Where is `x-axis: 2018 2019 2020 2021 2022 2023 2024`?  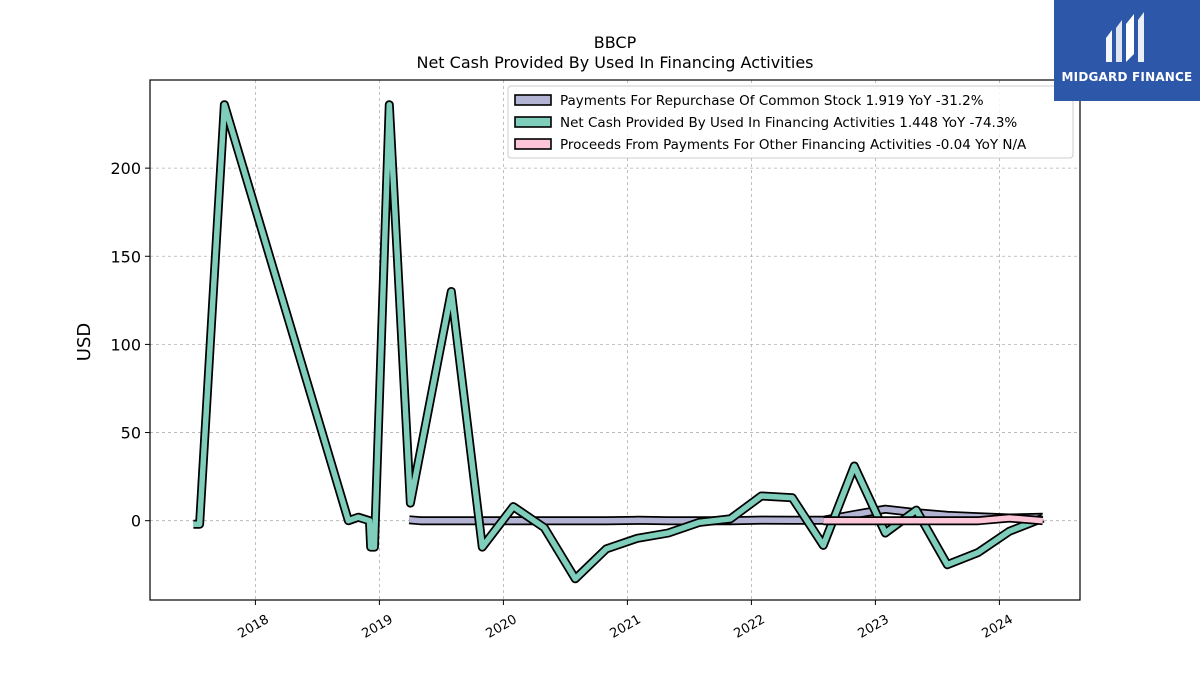
x-axis: 2018 2019 2020 2021 2022 2023 2024 is located at coordinates (626, 621).